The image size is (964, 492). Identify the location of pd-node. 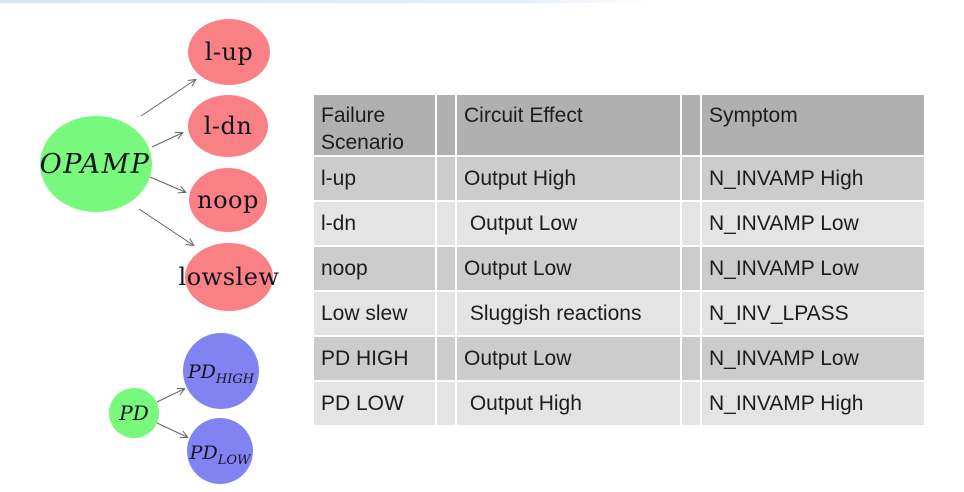
(134, 413).